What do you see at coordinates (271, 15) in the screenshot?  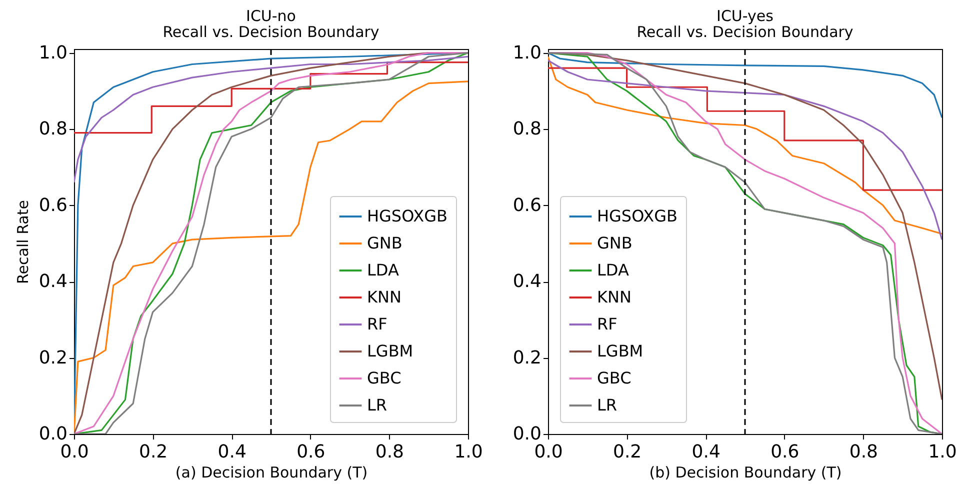 I see `chart-title: ICU-no` at bounding box center [271, 15].